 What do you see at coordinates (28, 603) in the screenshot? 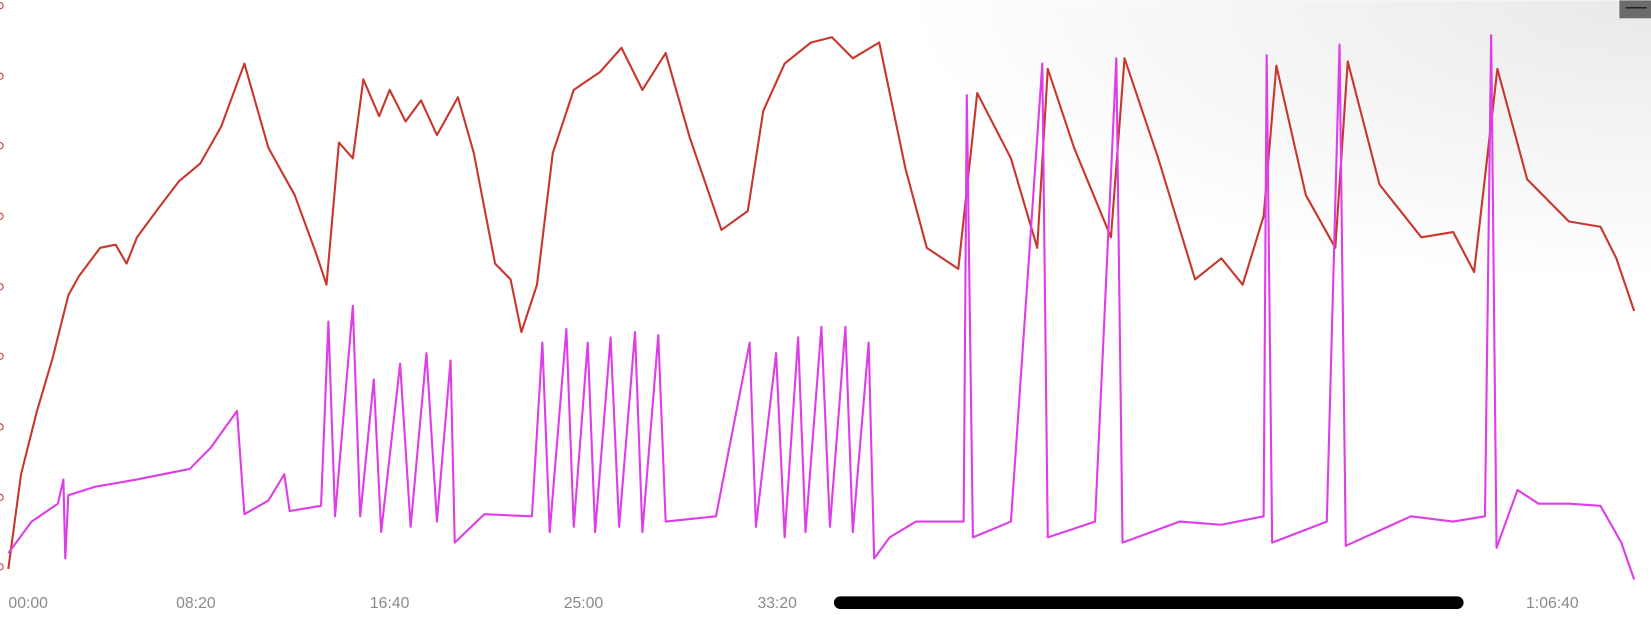
I see `x-tick-label: 00:00` at bounding box center [28, 603].